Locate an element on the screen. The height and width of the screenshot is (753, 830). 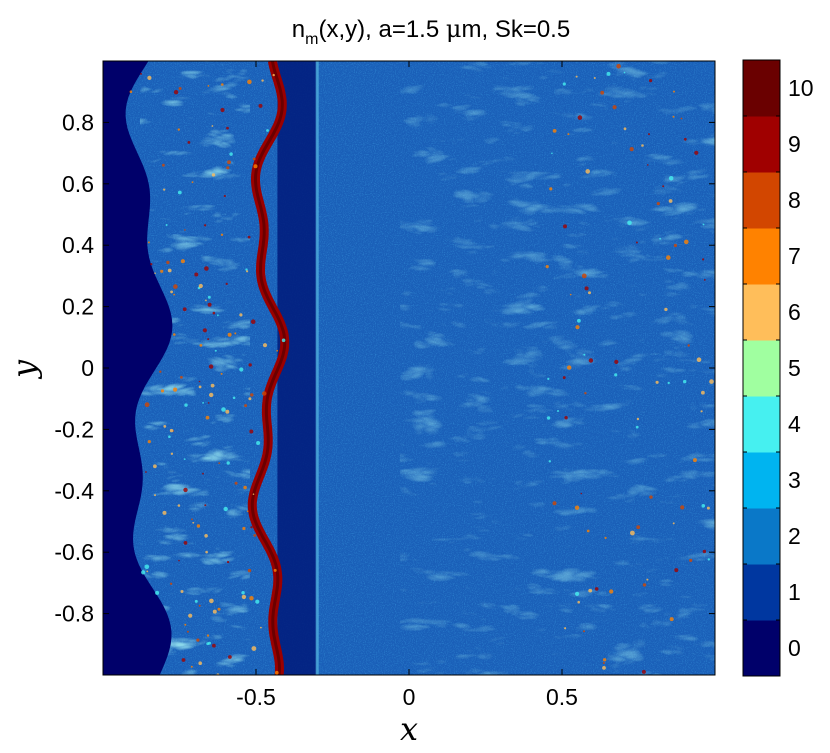
y-tick-label: 0.2 is located at coordinates (78, 307).